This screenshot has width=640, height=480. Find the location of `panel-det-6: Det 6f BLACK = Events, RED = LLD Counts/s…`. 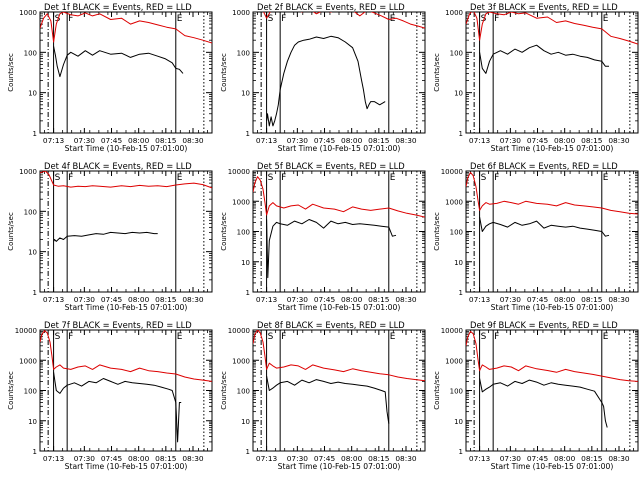

panel-det-6: Det 6f BLACK = Events, RED = LLD Counts/s… is located at coordinates (536, 236).